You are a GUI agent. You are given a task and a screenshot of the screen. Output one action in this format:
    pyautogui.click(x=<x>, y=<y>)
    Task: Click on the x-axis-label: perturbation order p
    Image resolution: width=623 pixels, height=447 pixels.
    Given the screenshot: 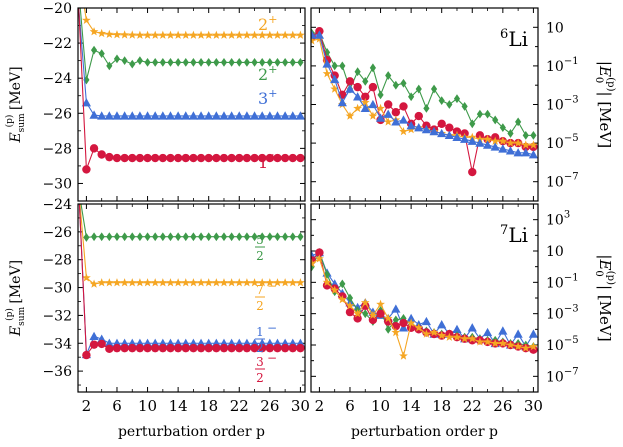 What is the action you would take?
    pyautogui.click(x=424, y=432)
    